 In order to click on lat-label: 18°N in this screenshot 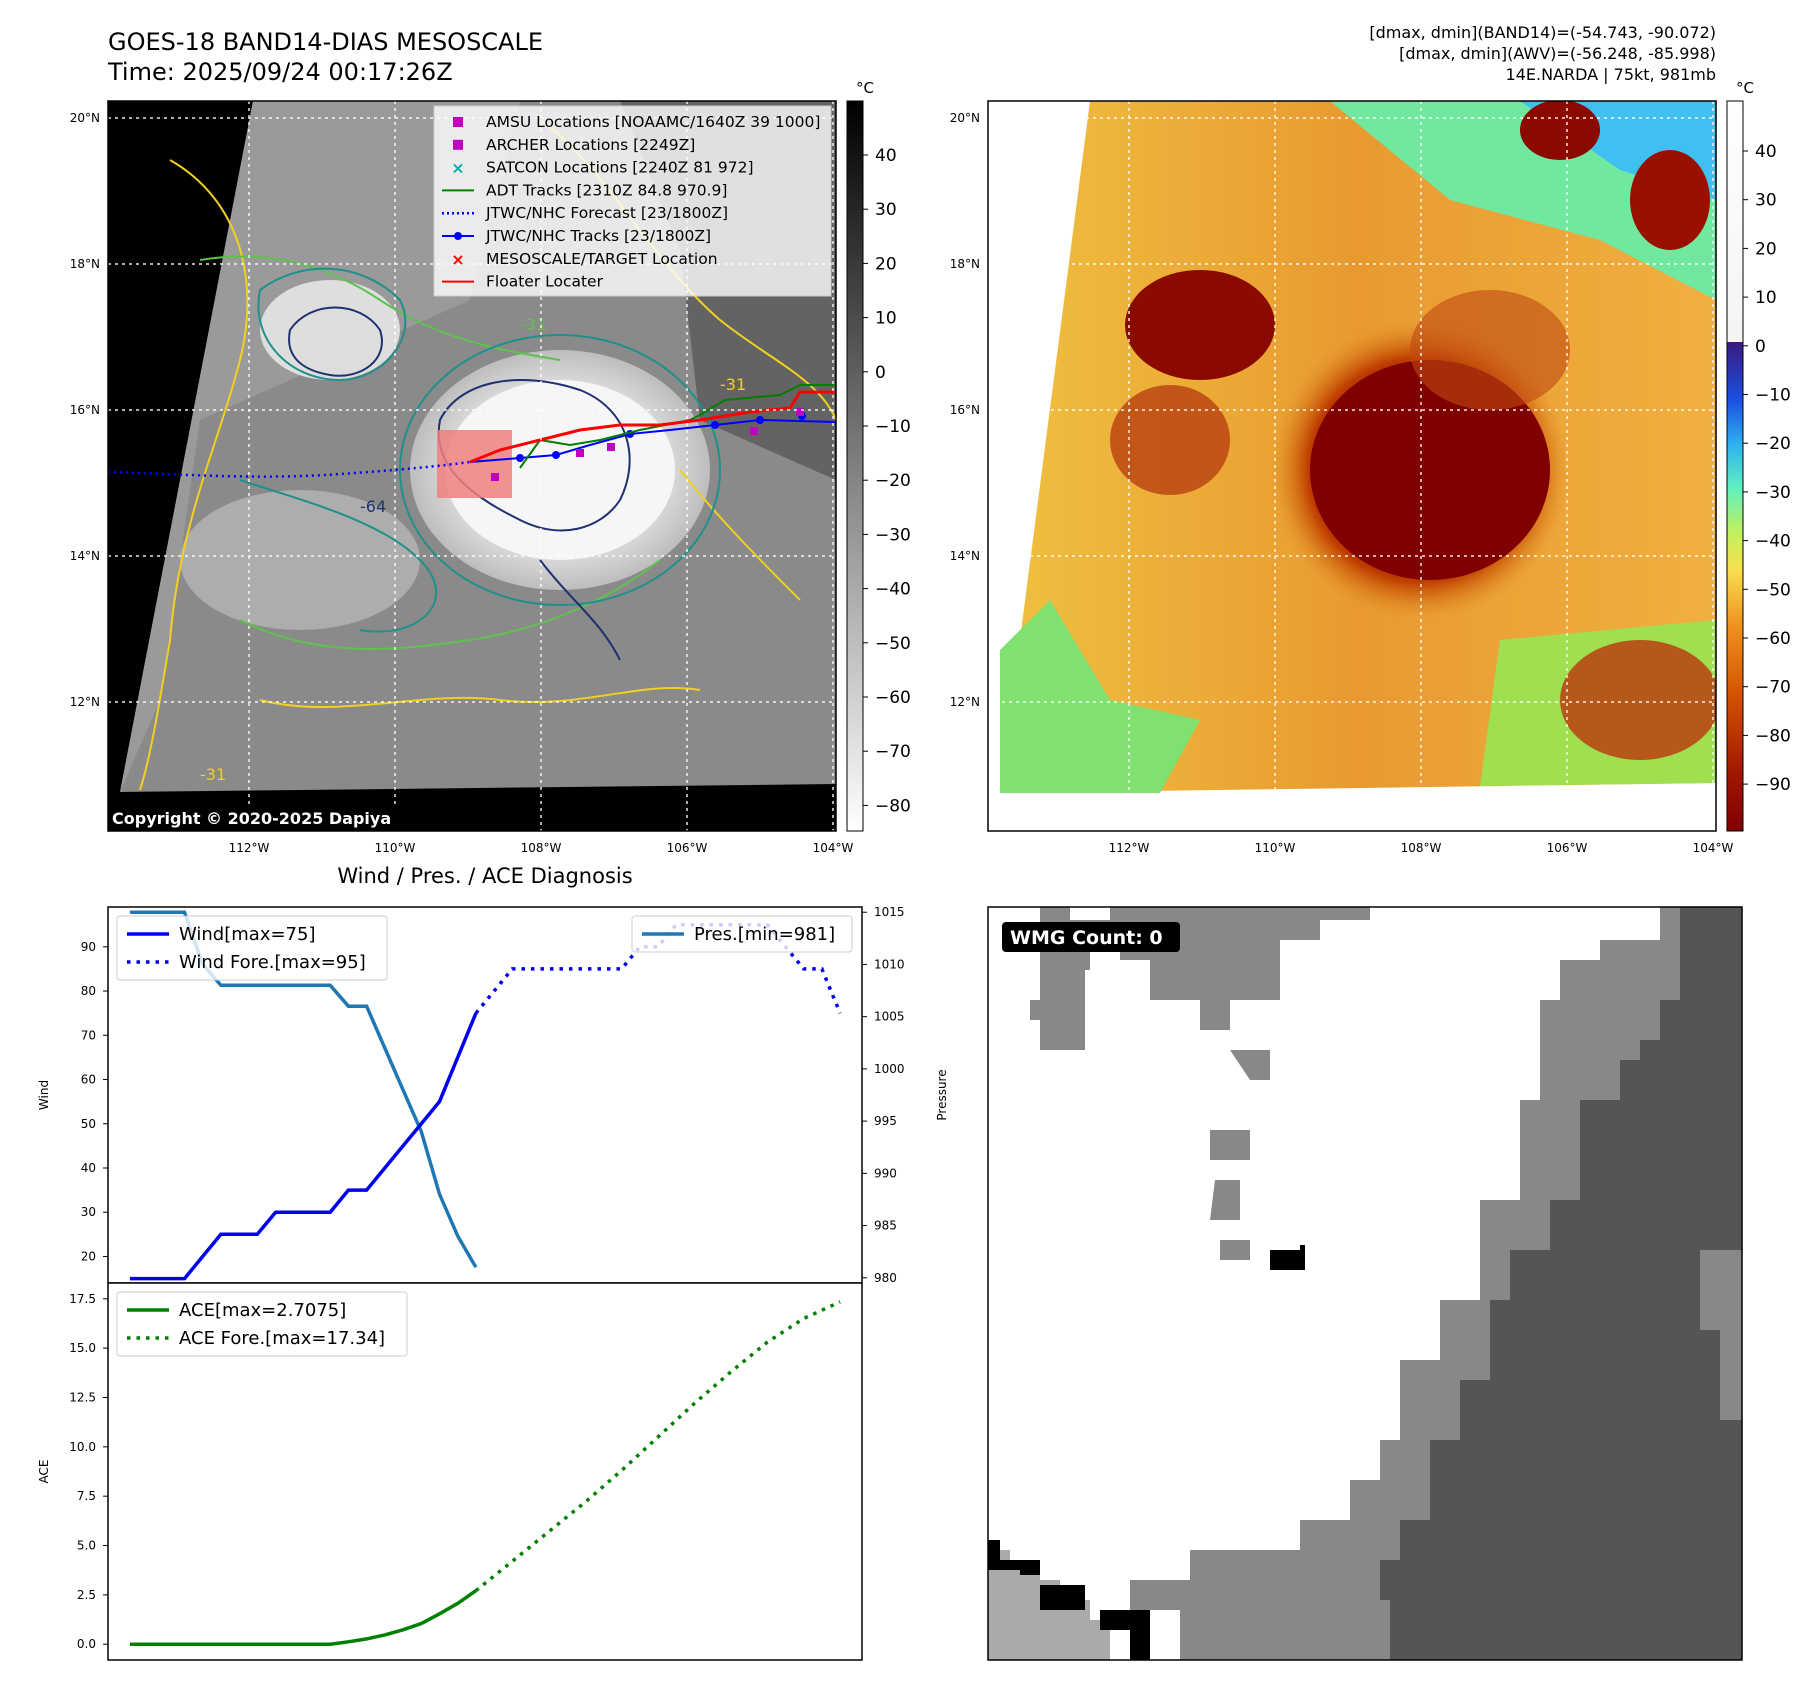, I will do `click(85, 264)`.